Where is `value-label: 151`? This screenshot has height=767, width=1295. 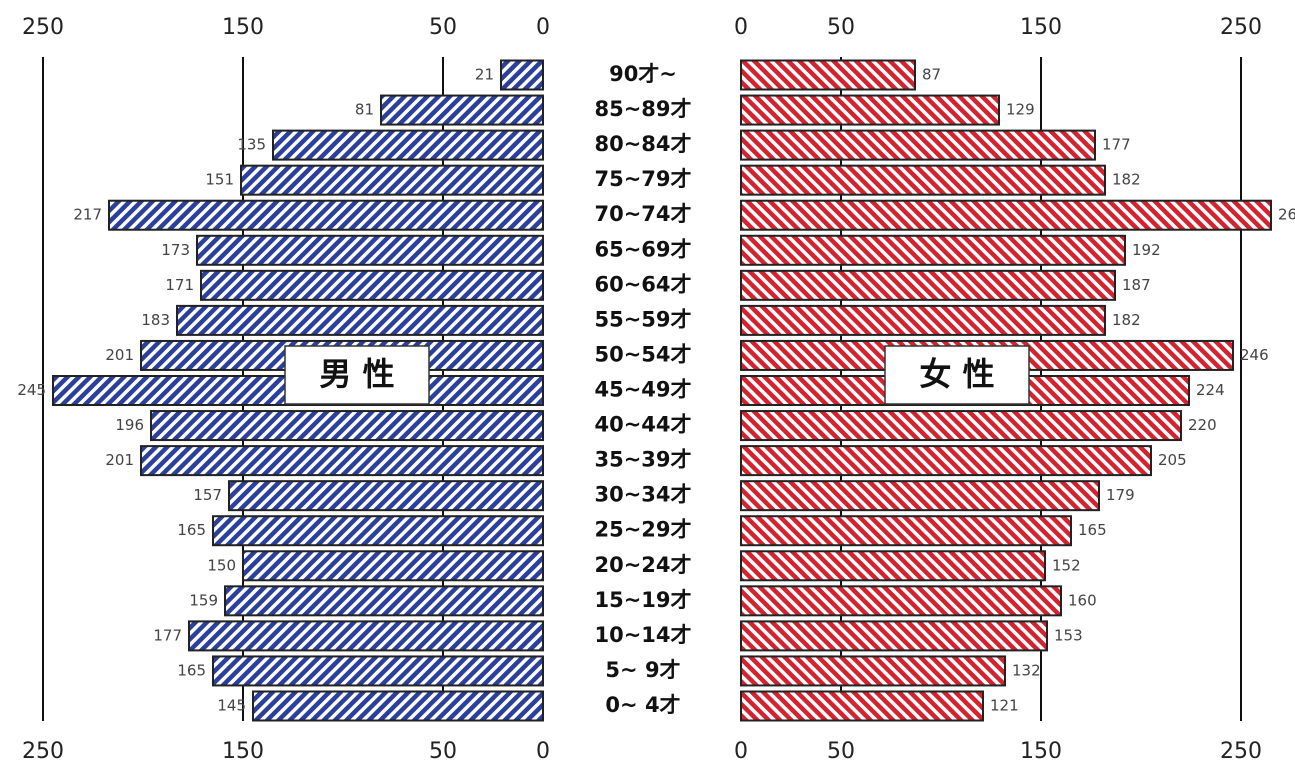
value-label: 151 is located at coordinates (219, 180).